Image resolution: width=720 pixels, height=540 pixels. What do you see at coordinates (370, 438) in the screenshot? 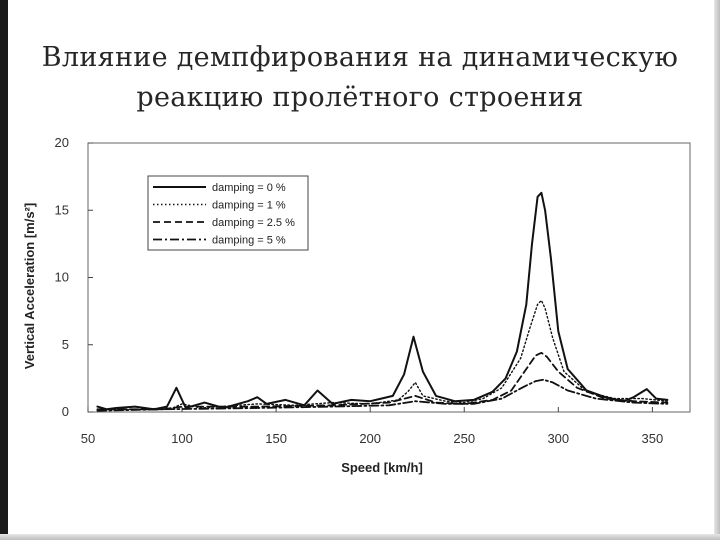
I see `x-tick-label: 200` at bounding box center [370, 438].